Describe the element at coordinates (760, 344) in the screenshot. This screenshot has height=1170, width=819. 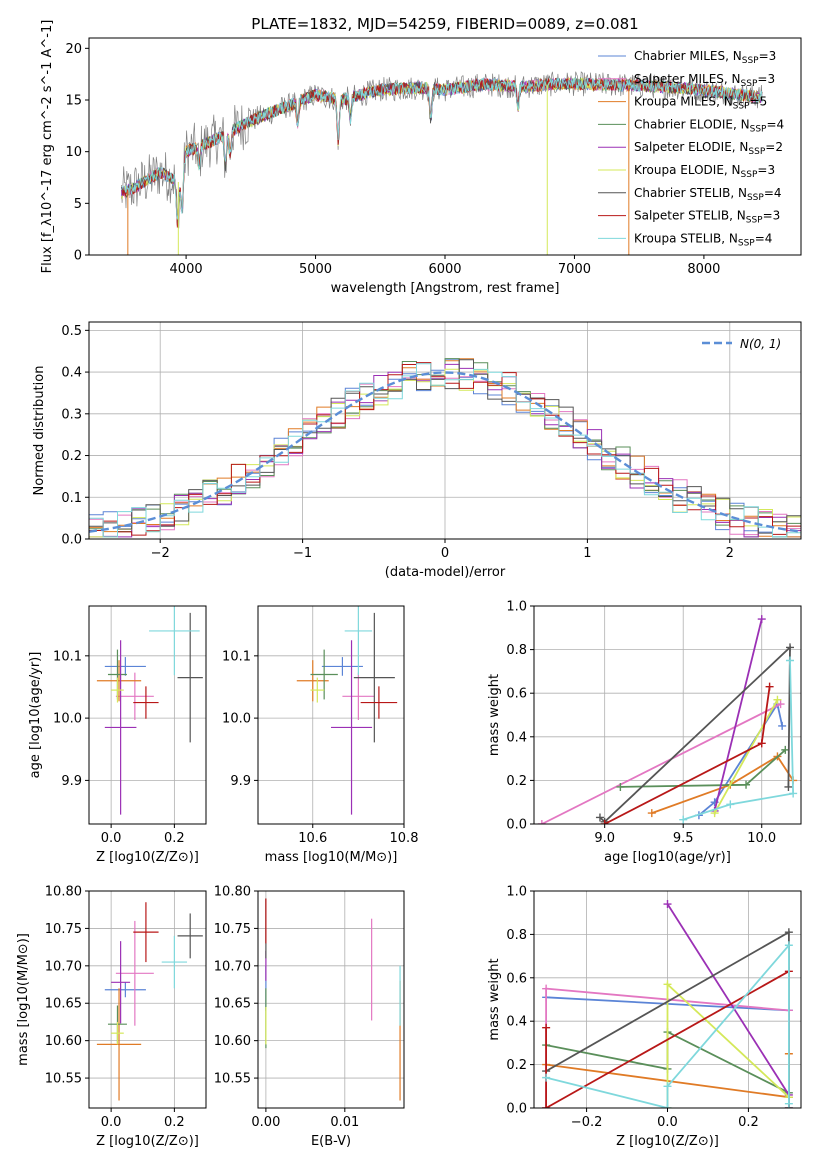
I see `legend-entry: N(0, 1)` at that location.